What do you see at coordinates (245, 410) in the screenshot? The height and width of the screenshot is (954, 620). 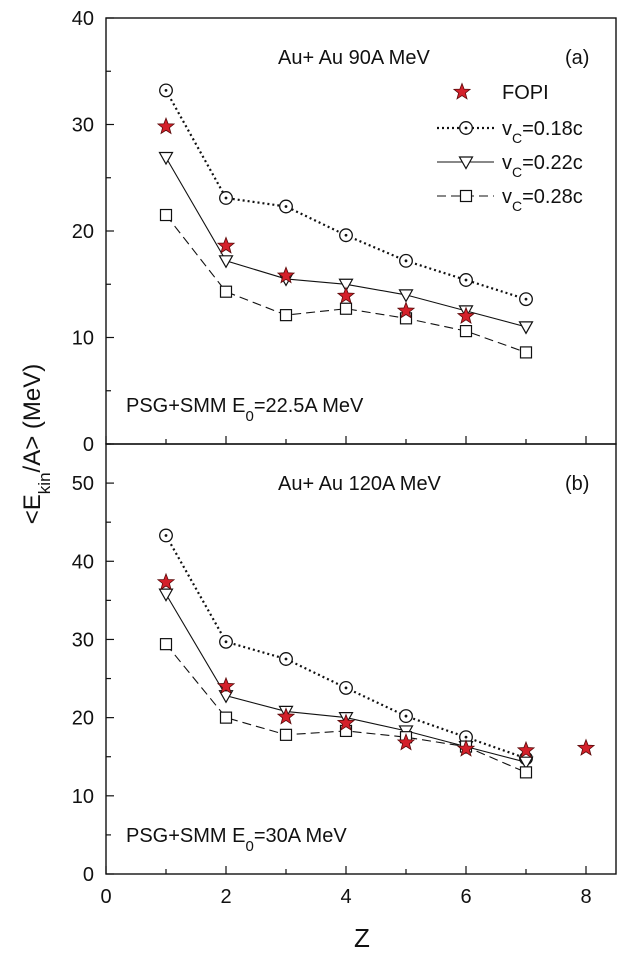 I see `model-annotation: PSG+SMM E0=22.5A MeV` at bounding box center [245, 410].